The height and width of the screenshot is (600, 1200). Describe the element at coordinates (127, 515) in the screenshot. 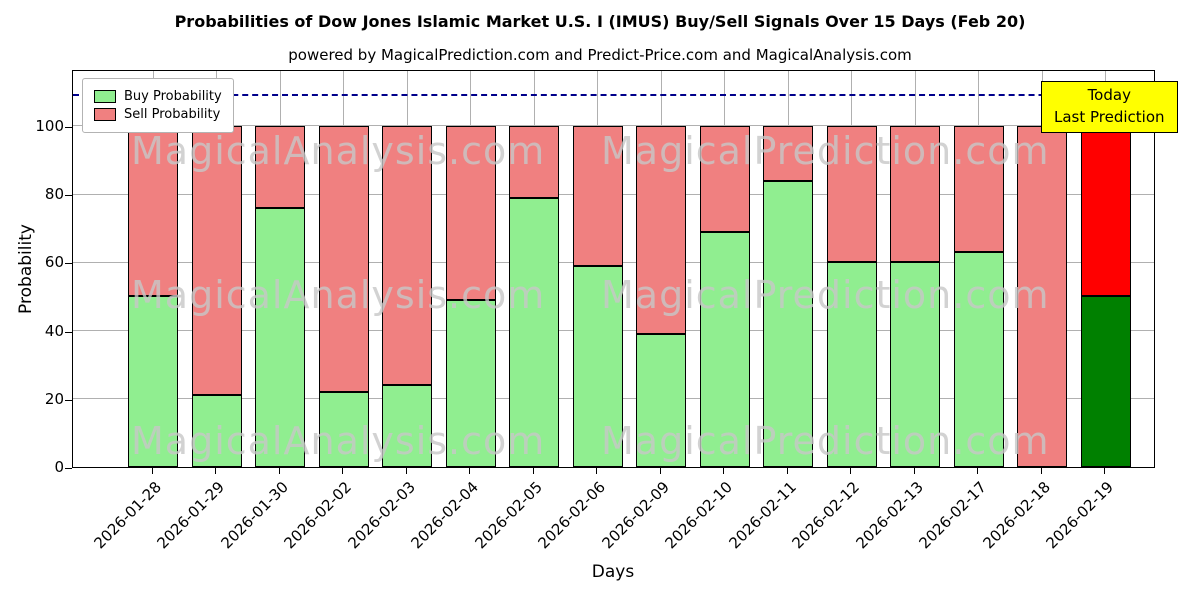

I see `x-tick-label: 2026-01-28` at that location.